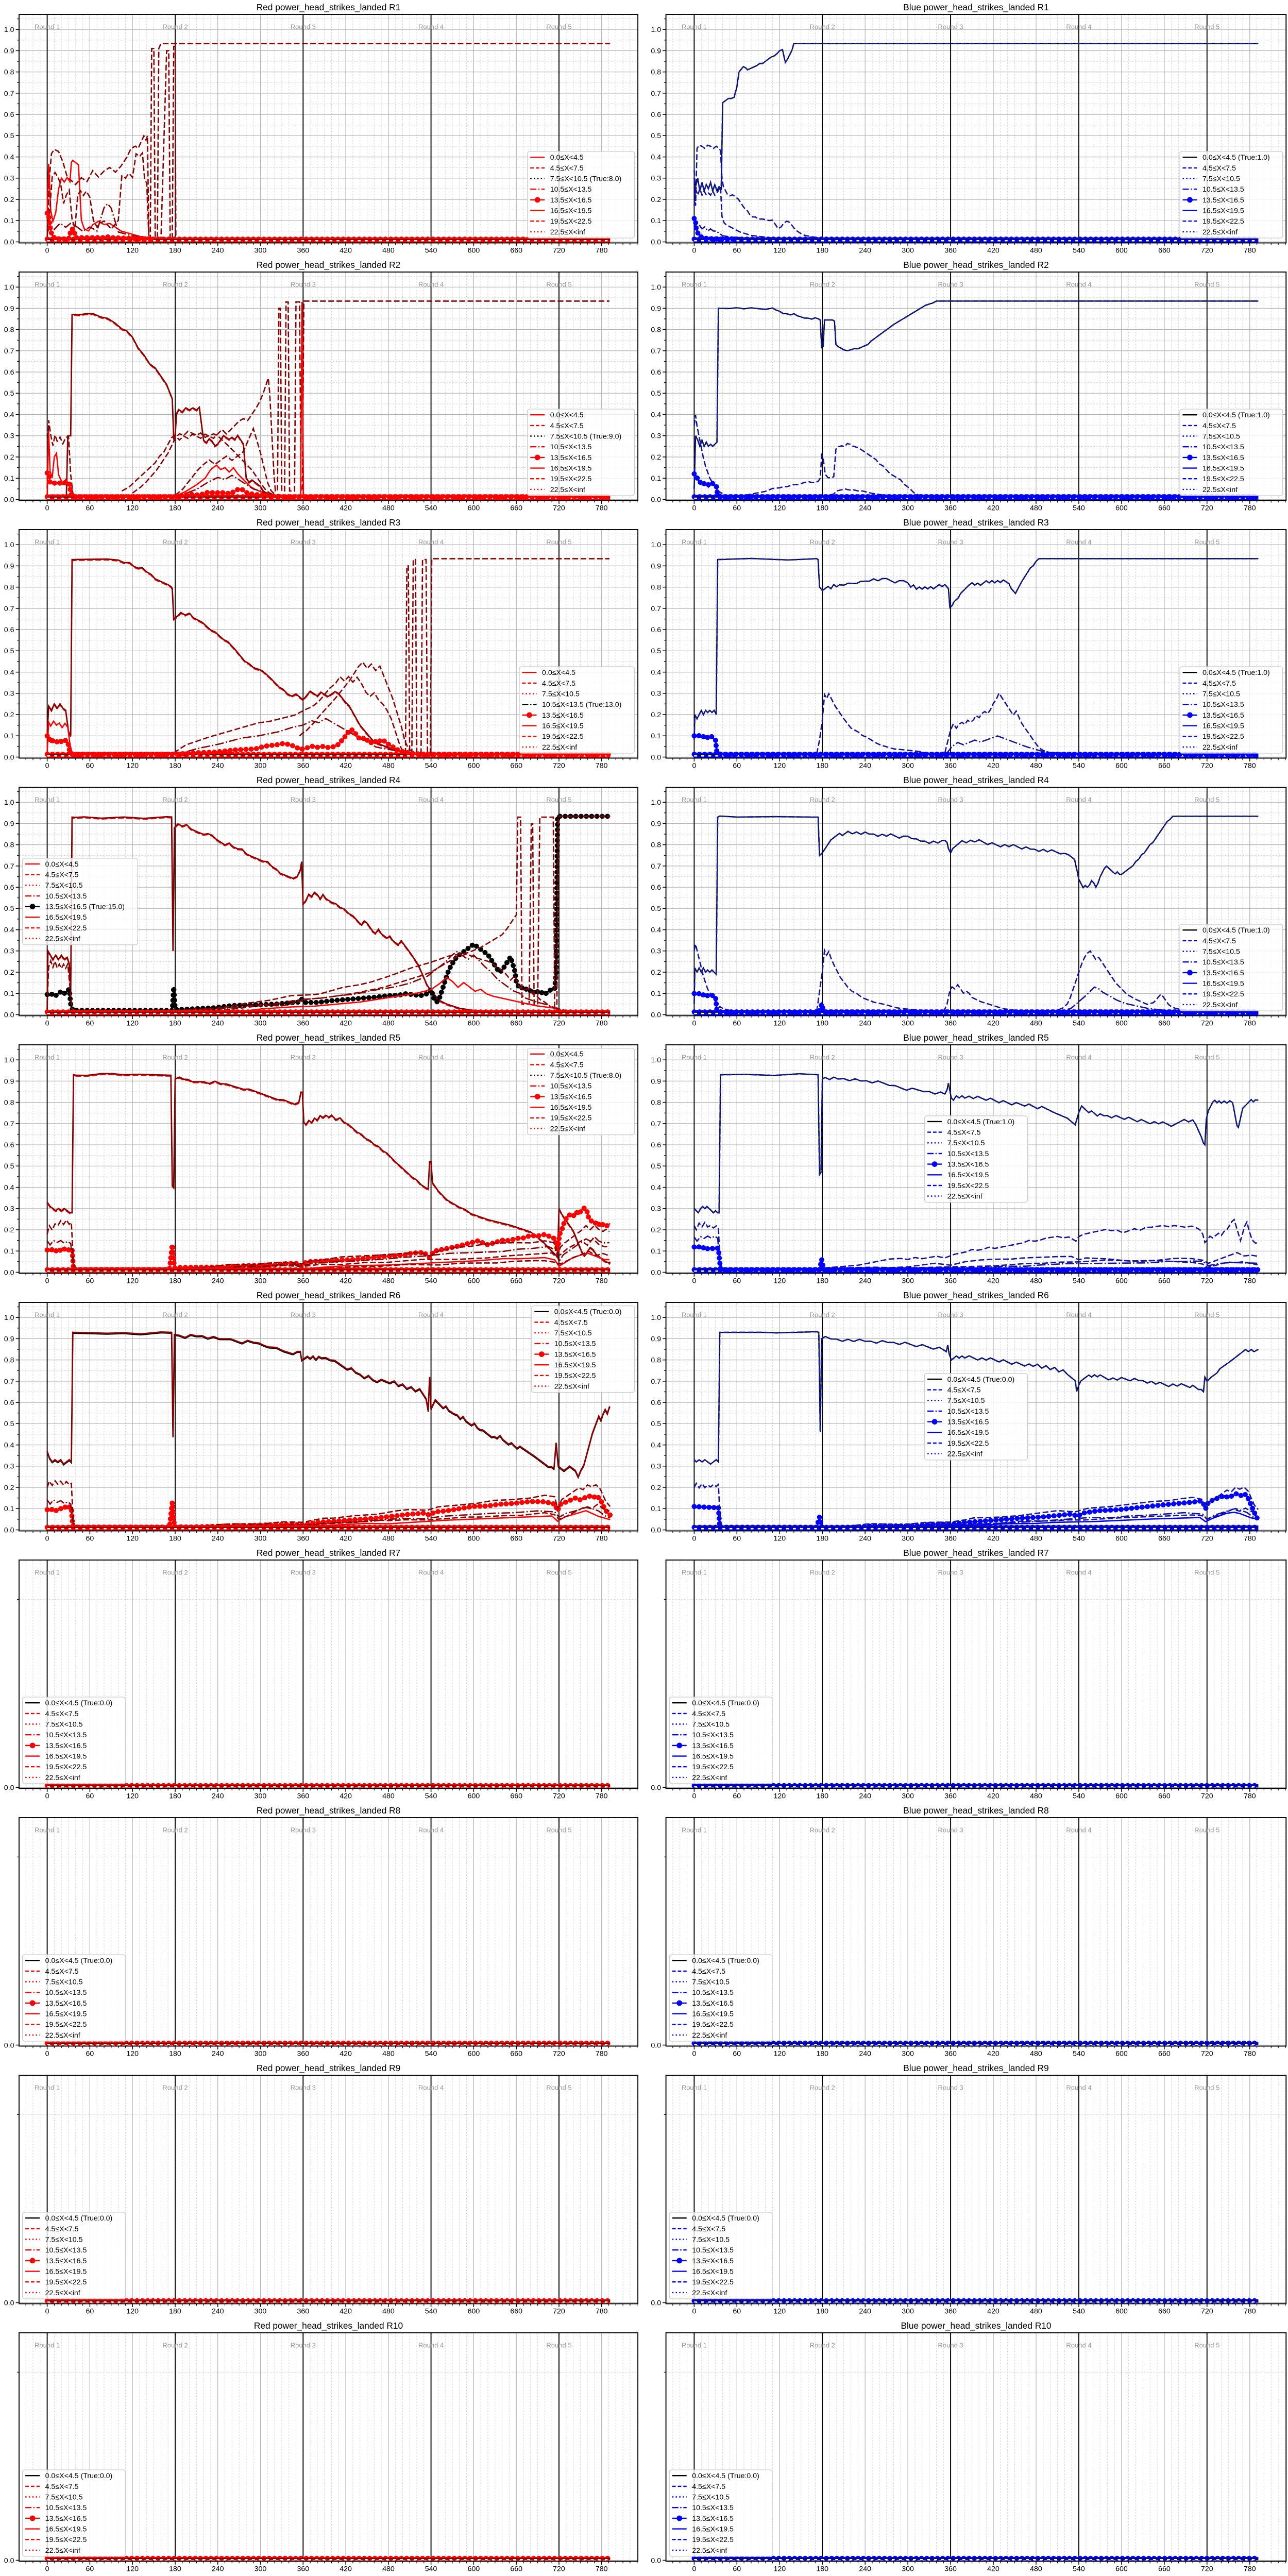  Describe the element at coordinates (329, 2068) in the screenshot. I see `svg-text:Red power_head_strikes_landed: Red power_head_strikes_landed R9` at that location.